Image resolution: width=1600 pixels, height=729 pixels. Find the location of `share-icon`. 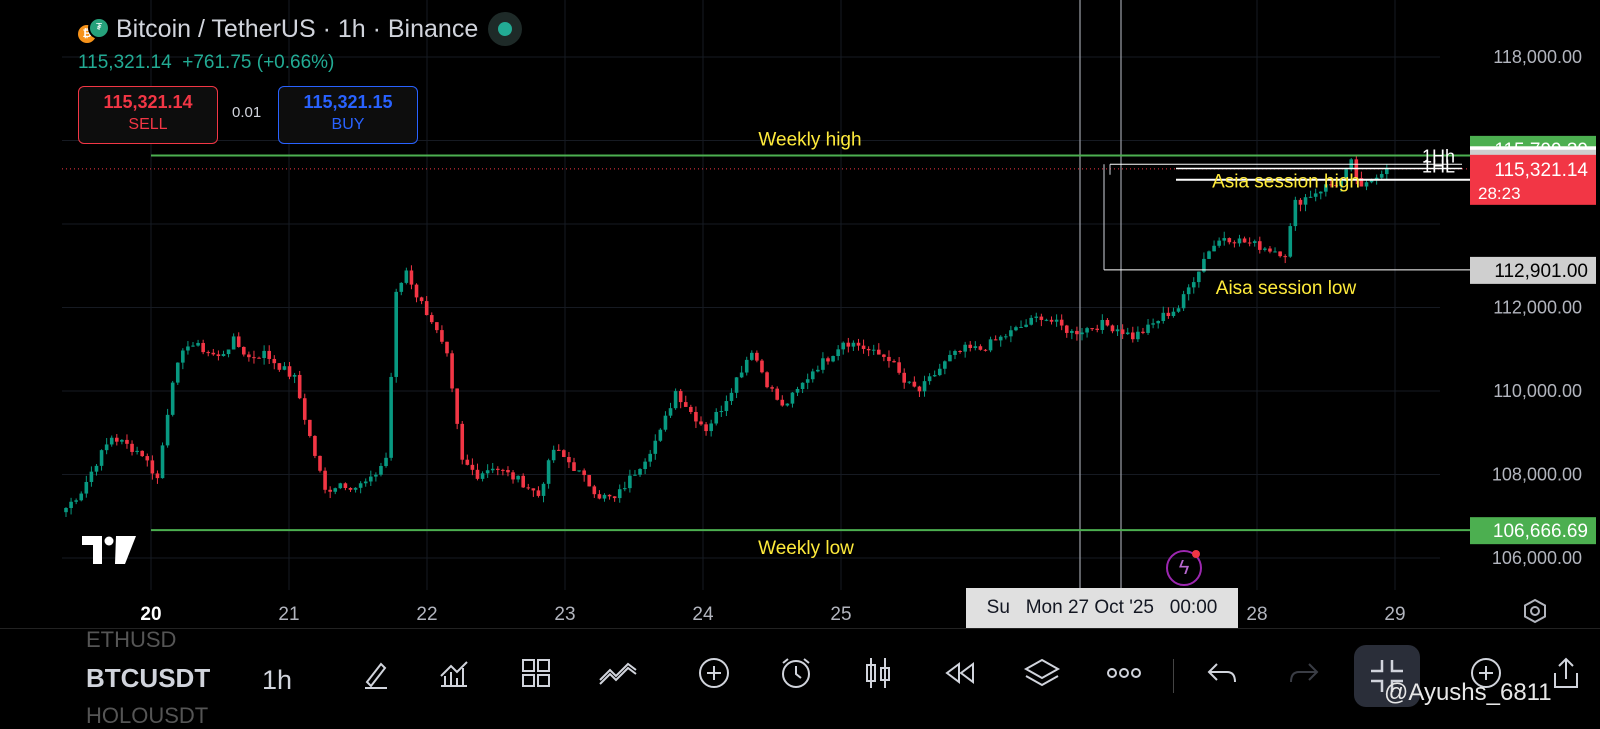

share-icon is located at coordinates (1566, 673).